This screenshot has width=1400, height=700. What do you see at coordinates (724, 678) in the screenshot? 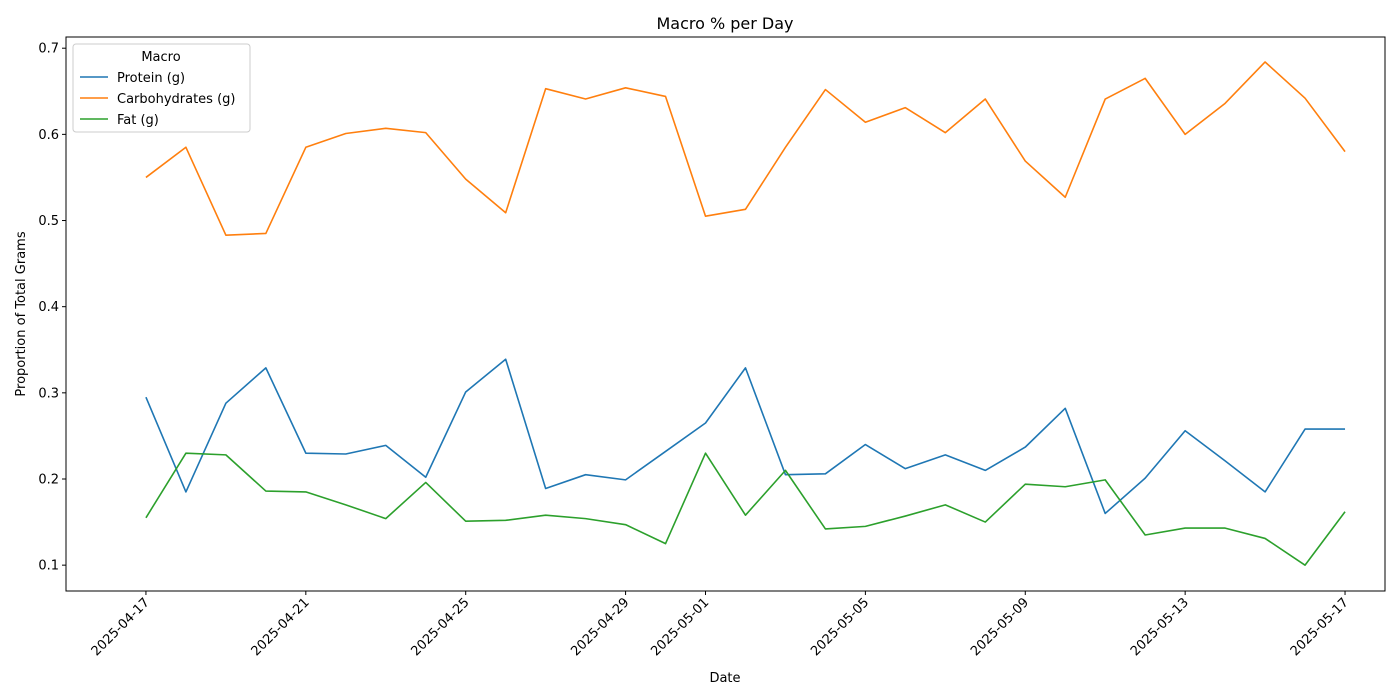
I see `x-axis-label: Date` at bounding box center [724, 678].